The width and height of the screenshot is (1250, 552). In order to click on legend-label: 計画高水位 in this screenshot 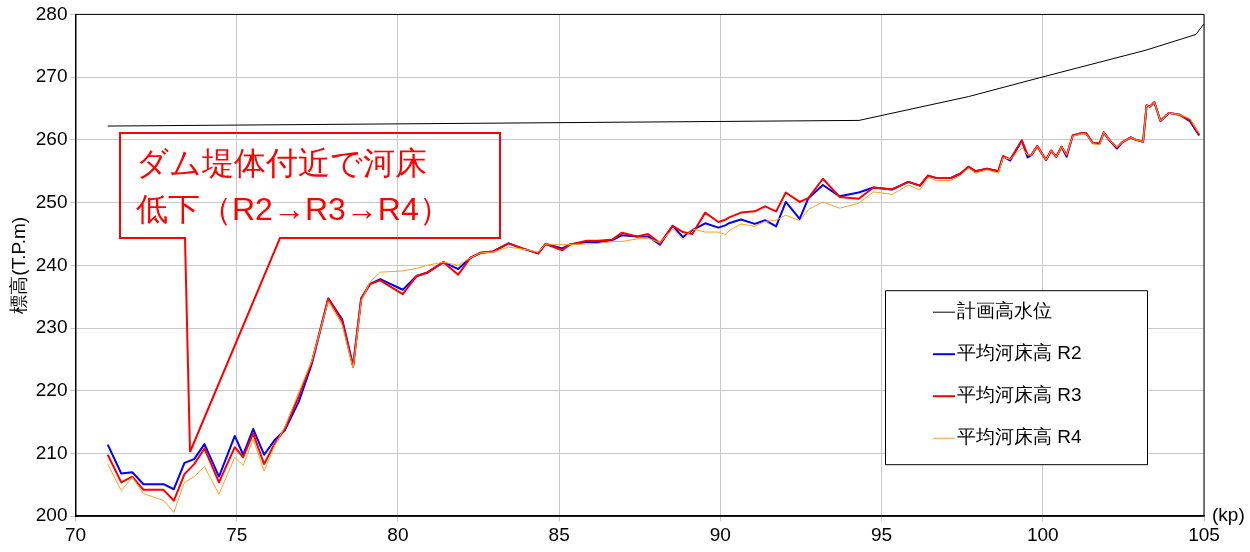, I will do `click(1004, 311)`.